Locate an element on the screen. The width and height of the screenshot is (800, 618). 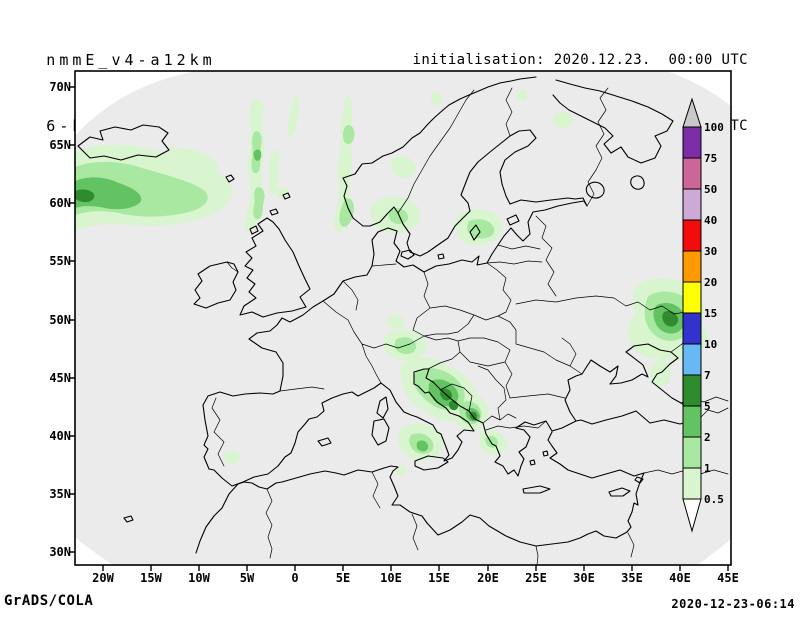
x-tick-label: 10E is located at coordinates (391, 578).